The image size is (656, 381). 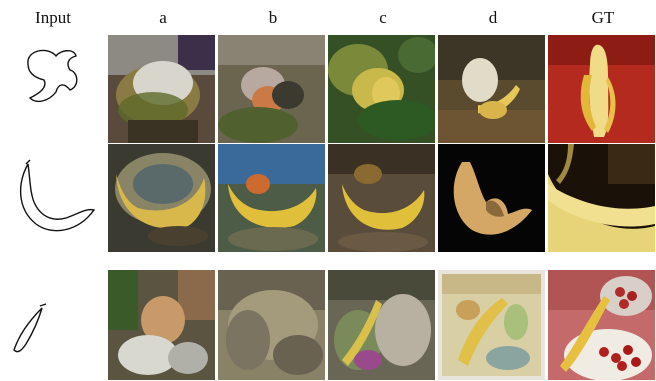 I want to click on result-d-row3, so click(x=491, y=325).